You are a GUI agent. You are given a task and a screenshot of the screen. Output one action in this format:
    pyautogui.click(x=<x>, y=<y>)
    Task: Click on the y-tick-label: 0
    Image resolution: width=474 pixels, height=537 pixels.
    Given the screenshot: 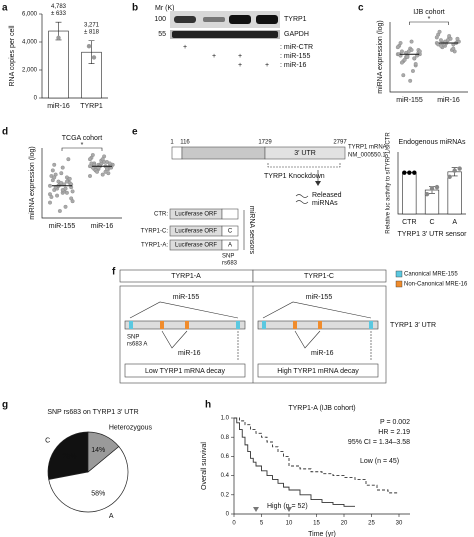 What is the action you would take?
    pyautogui.click(x=36, y=99)
    